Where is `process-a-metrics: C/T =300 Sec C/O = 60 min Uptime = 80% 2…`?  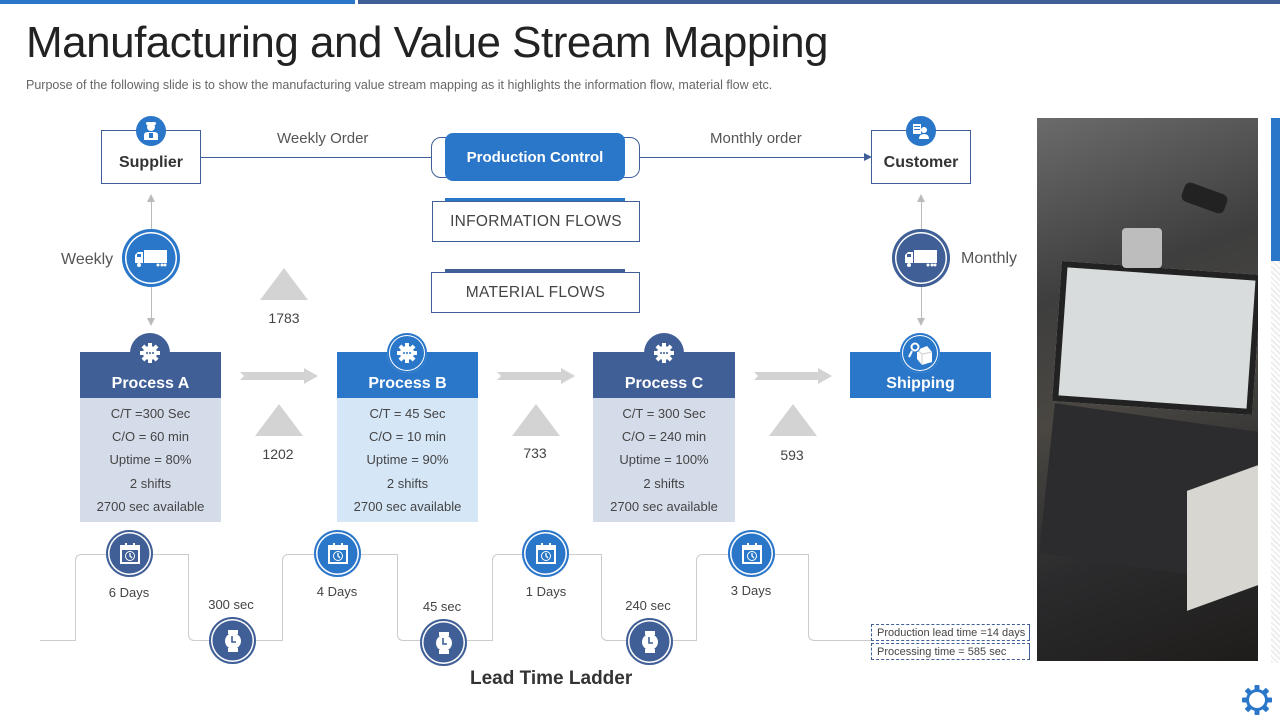
process-a-metrics: C/T =300 Sec C/O = 60 min Uptime = 80% 2… is located at coordinates (150, 460).